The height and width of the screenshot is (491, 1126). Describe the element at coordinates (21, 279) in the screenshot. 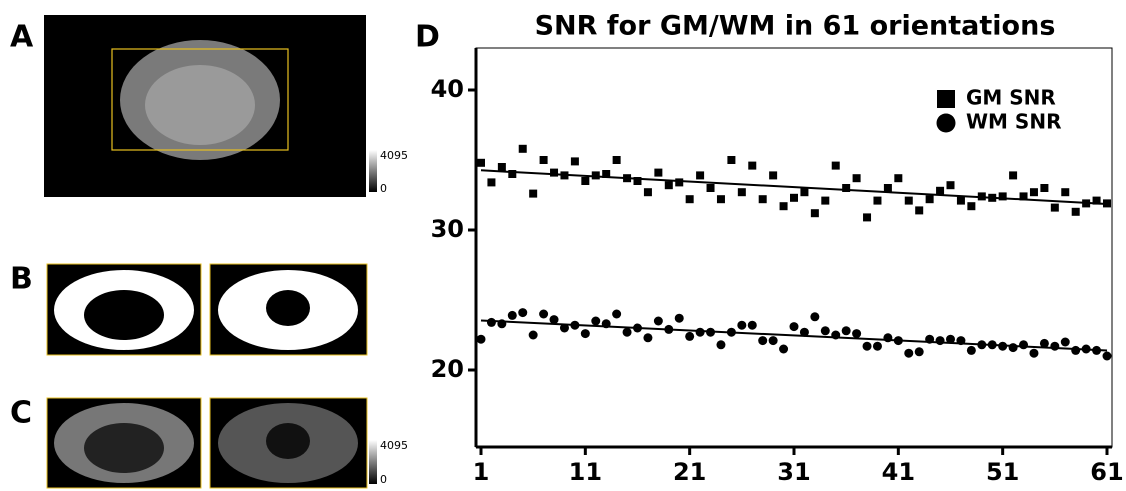

I see `panel-label: B` at that location.